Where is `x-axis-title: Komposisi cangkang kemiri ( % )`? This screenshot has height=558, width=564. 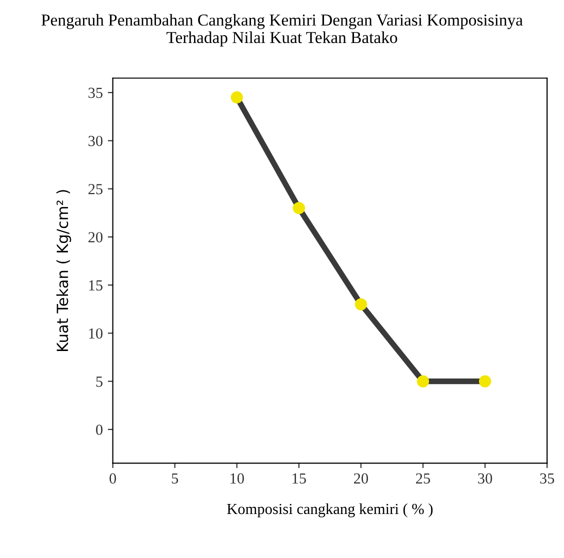
x-axis-title: Komposisi cangkang kemiri ( % ) is located at coordinates (330, 510).